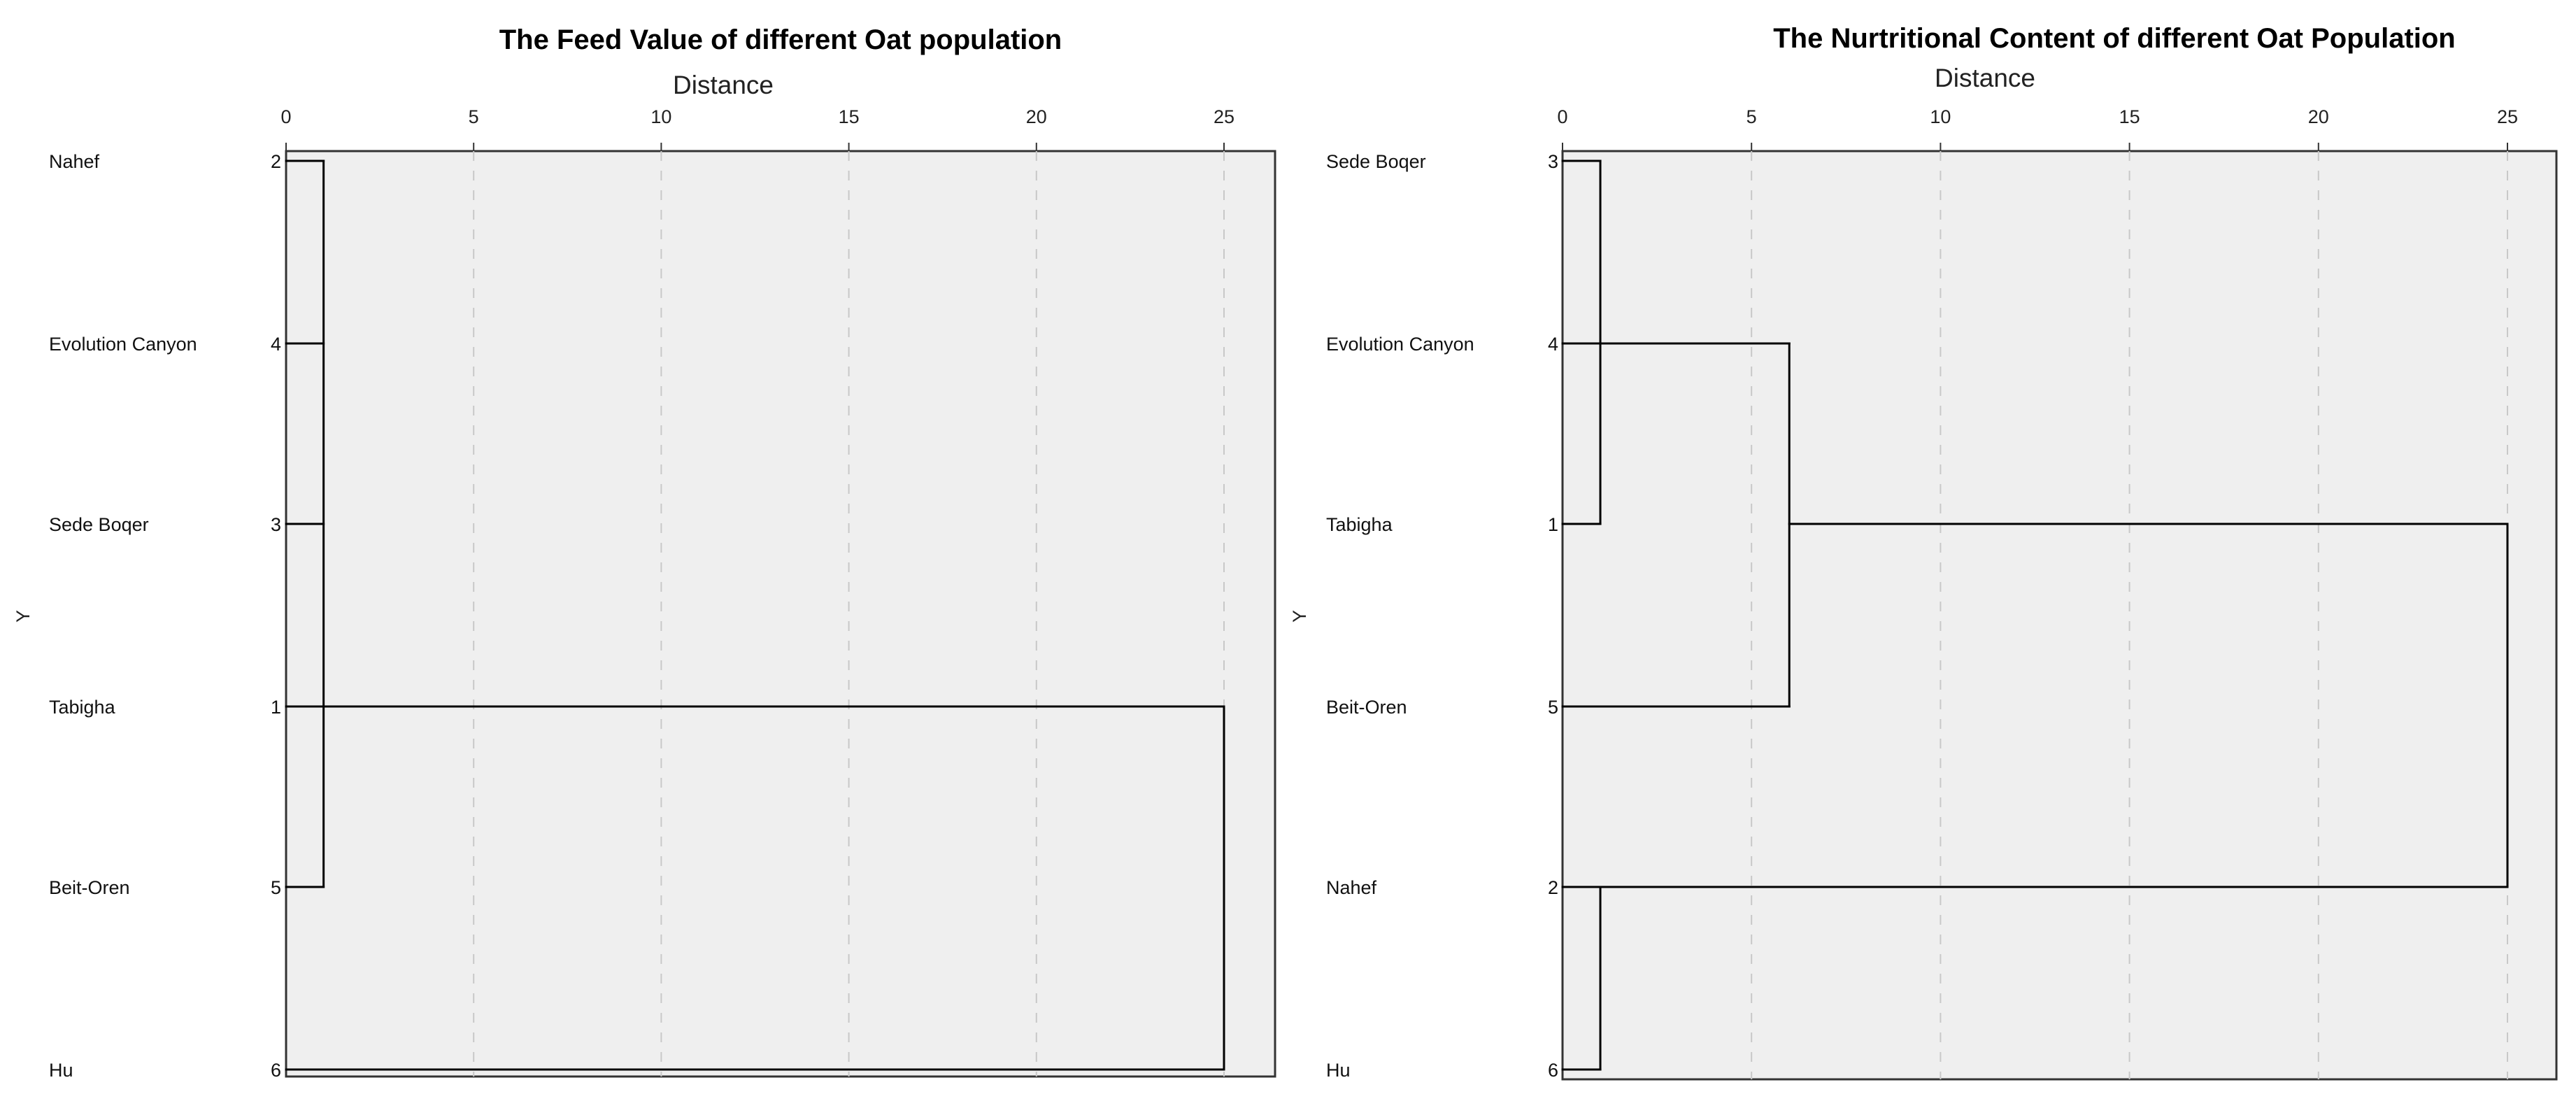 This screenshot has width=2576, height=1101. Describe the element at coordinates (1985, 78) in the screenshot. I see `right-x-axis-label: Distance` at that location.